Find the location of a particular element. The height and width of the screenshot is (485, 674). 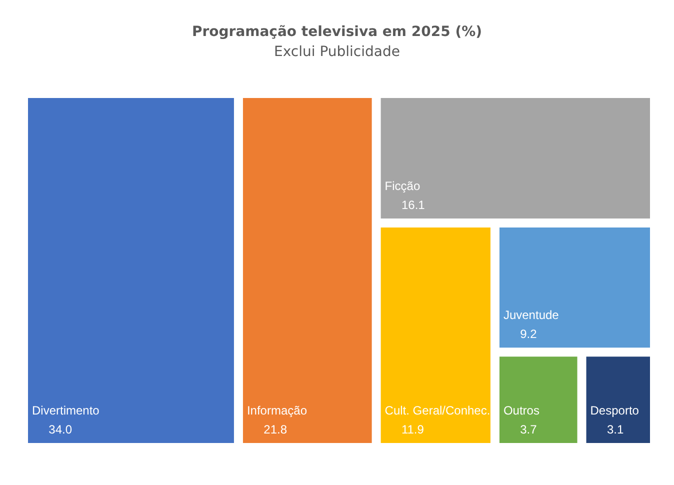

data-label: 21.8 is located at coordinates (267, 429).